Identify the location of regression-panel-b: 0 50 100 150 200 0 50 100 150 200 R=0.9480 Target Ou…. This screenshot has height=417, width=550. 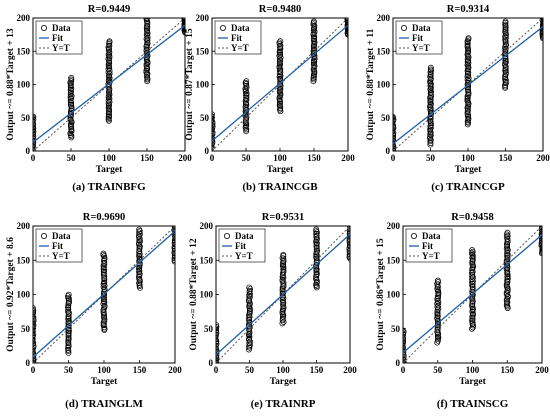
(270, 98).